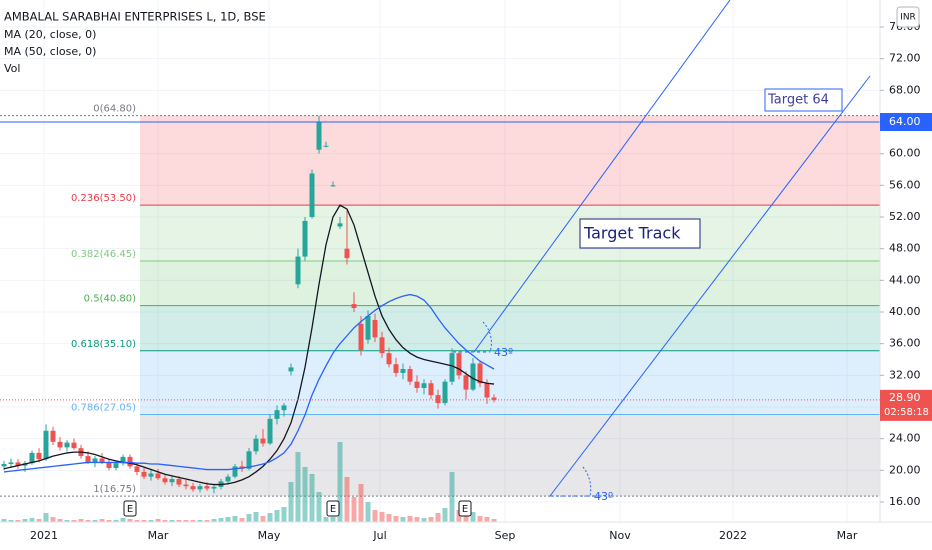 This screenshot has height=550, width=932. What do you see at coordinates (908, 17) in the screenshot?
I see `currency-badge` at bounding box center [908, 17].